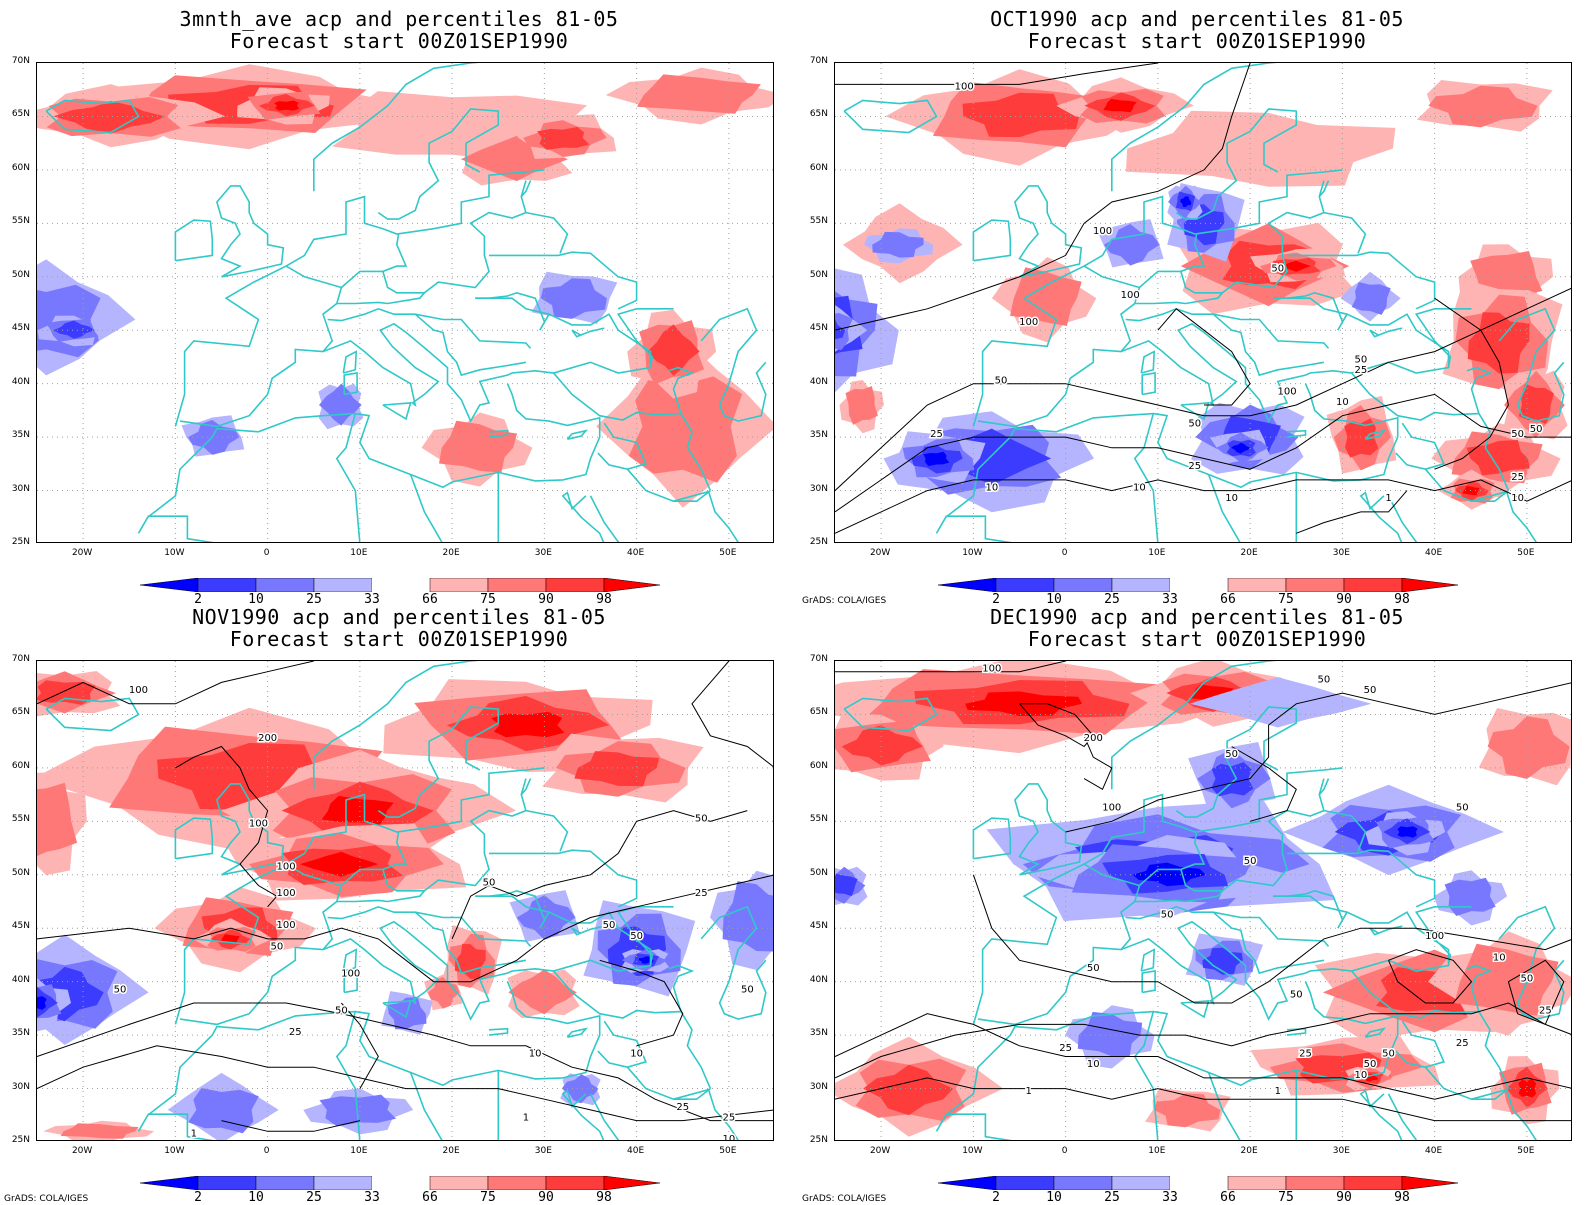 The image size is (1596, 1205). Describe the element at coordinates (488, 599) in the screenshot. I see `colorbar-label: 75` at that location.